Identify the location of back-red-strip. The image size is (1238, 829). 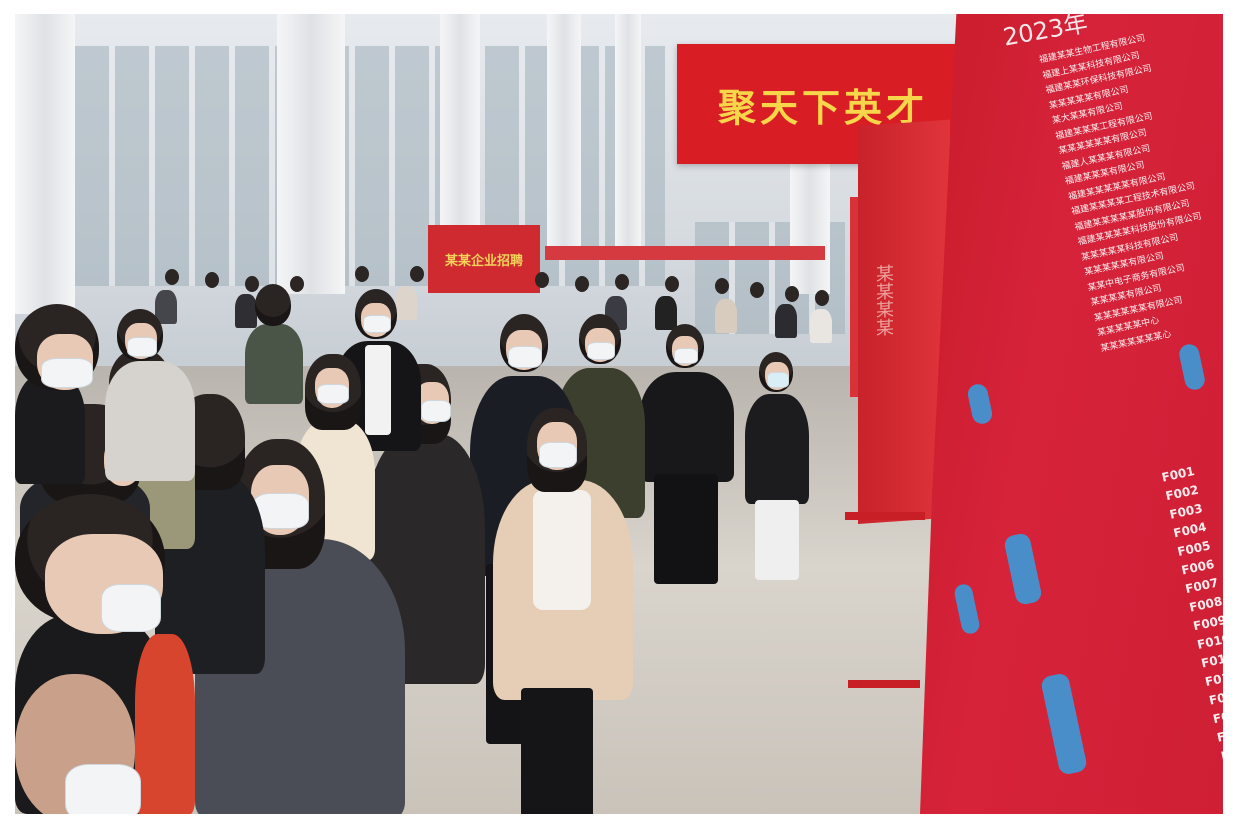
(685, 253).